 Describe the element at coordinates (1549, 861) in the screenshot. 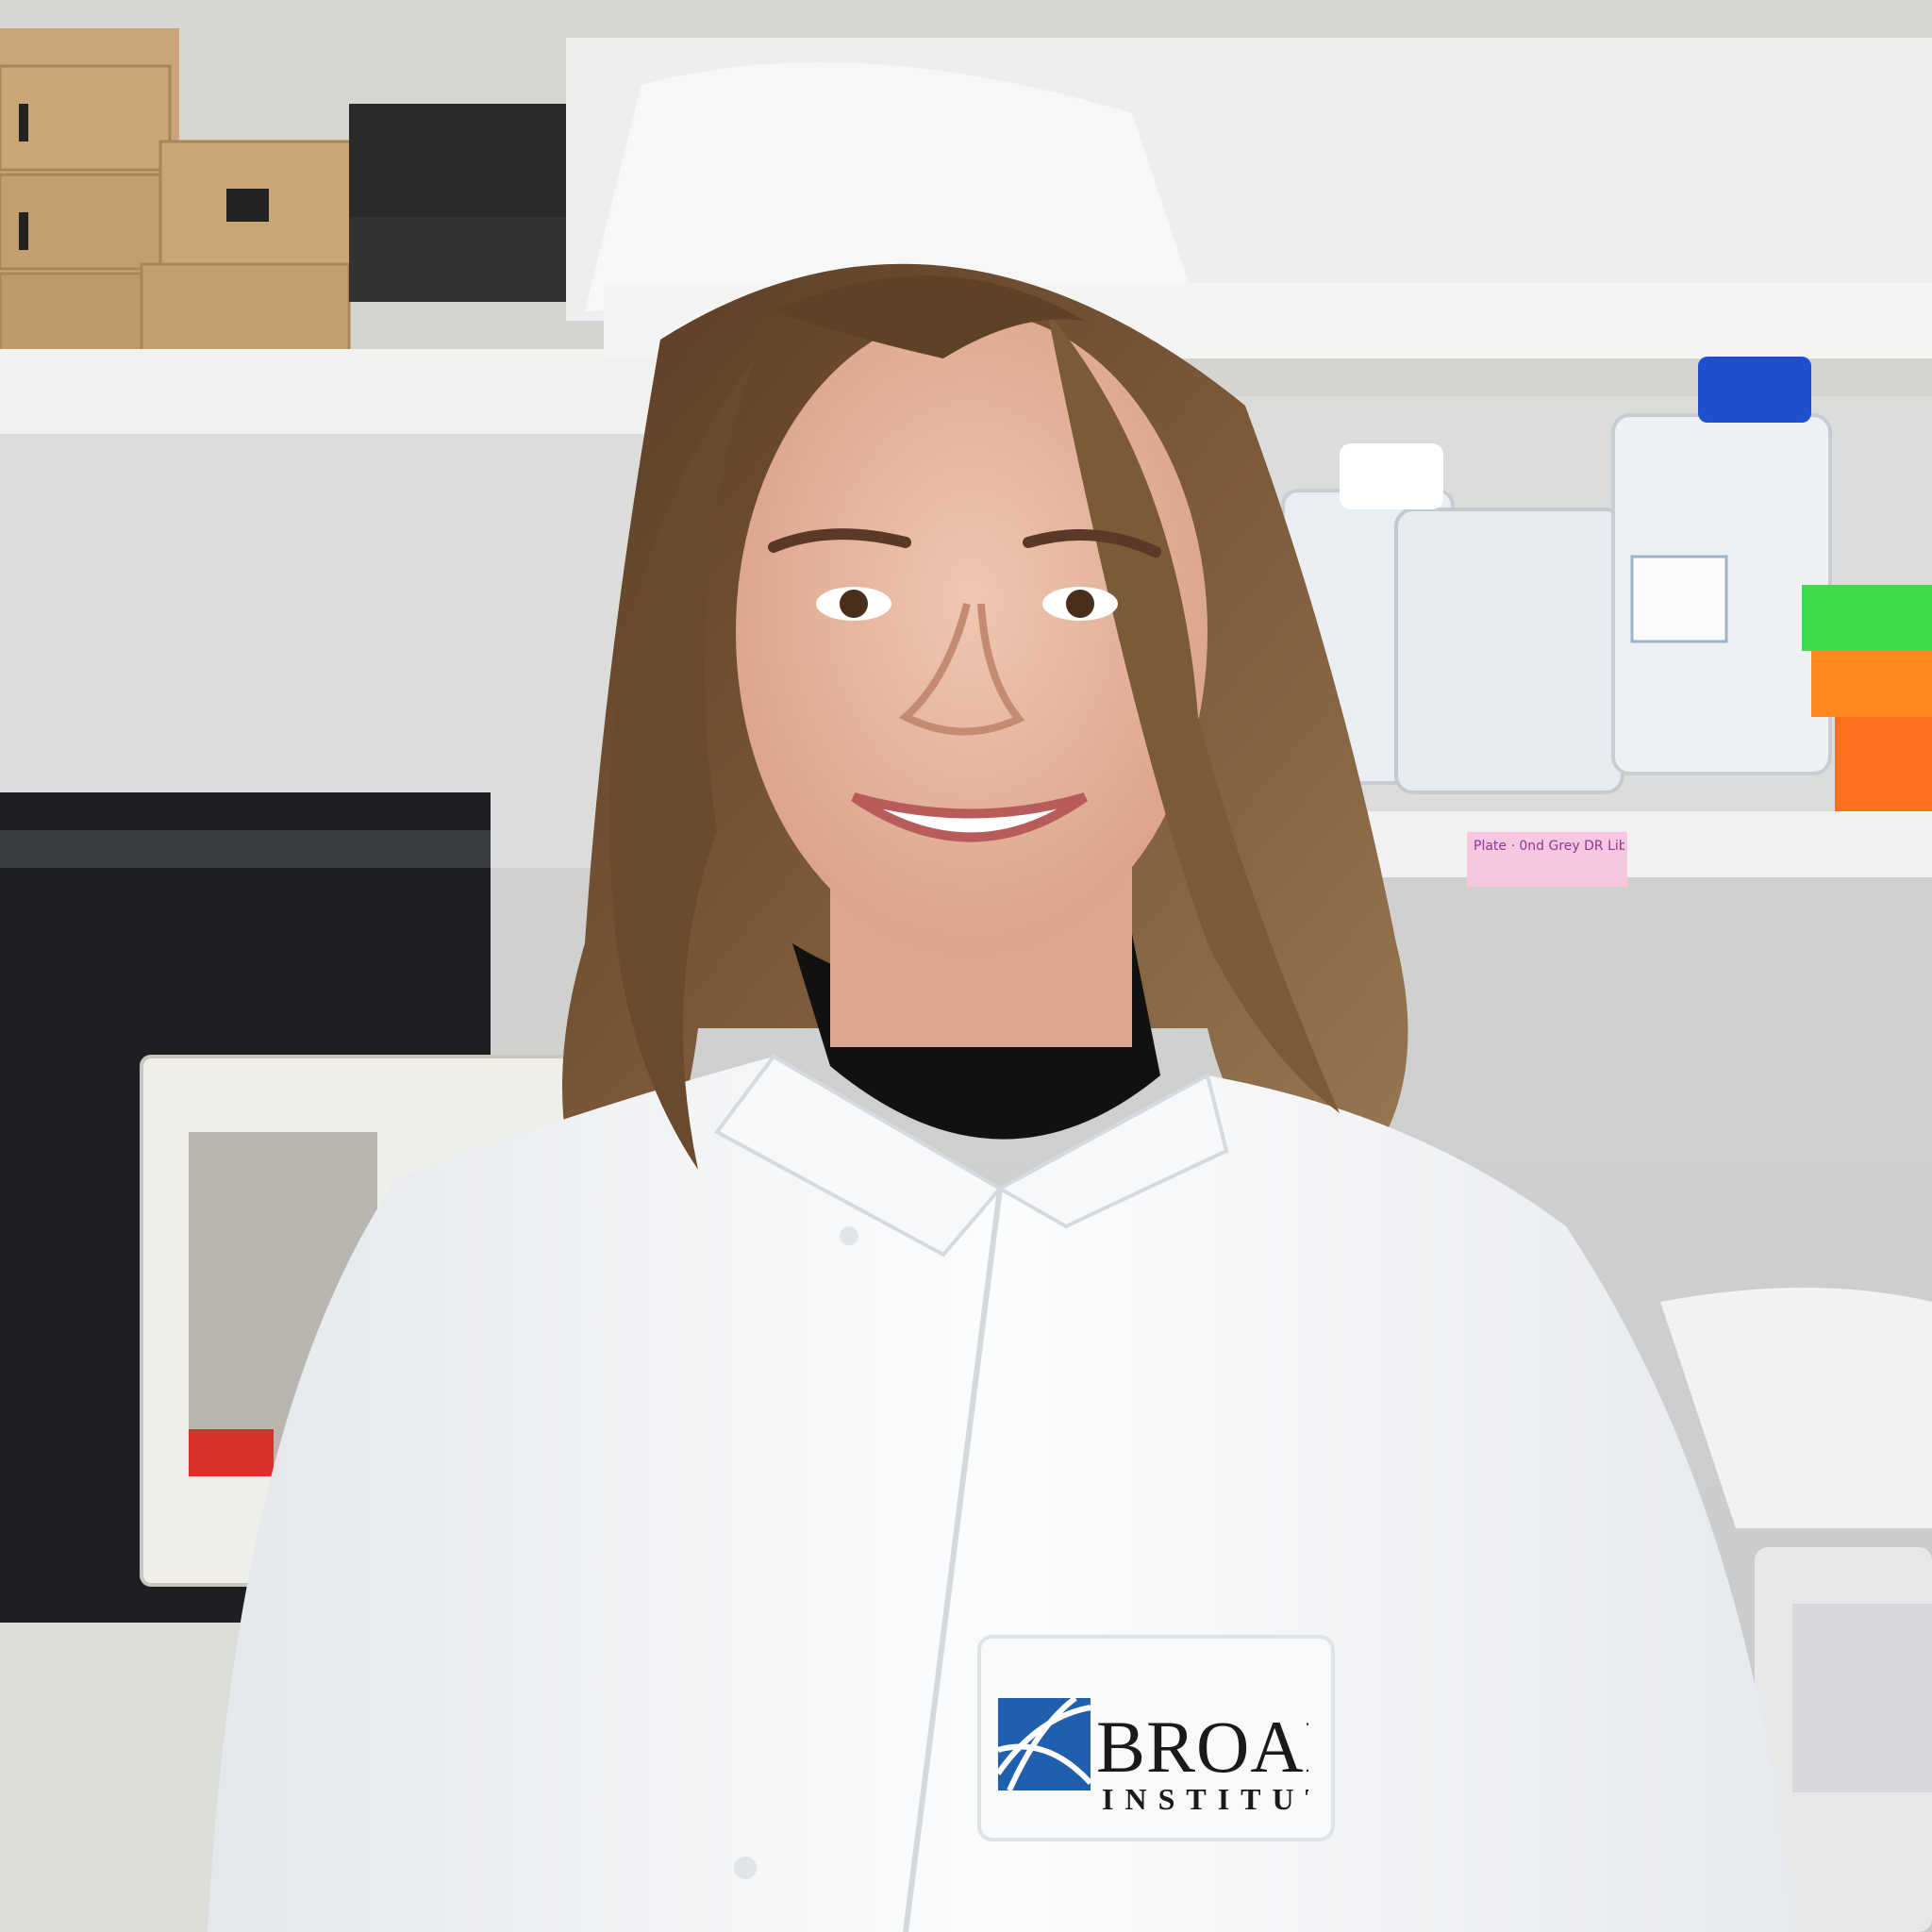

I see `shelf-label-text: Plate · 0nd Grey DR Lib Screen` at that location.